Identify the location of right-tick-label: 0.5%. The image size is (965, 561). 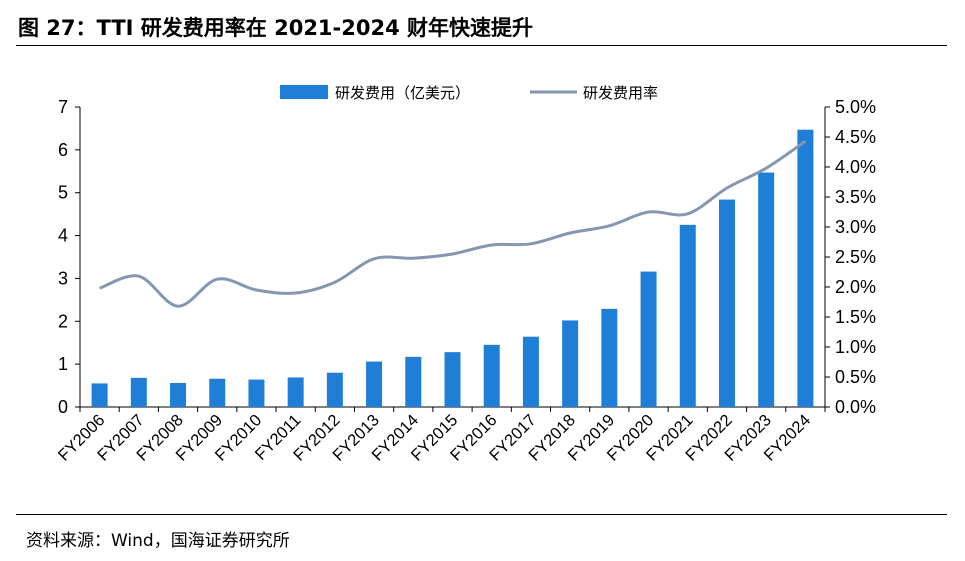
(855, 377).